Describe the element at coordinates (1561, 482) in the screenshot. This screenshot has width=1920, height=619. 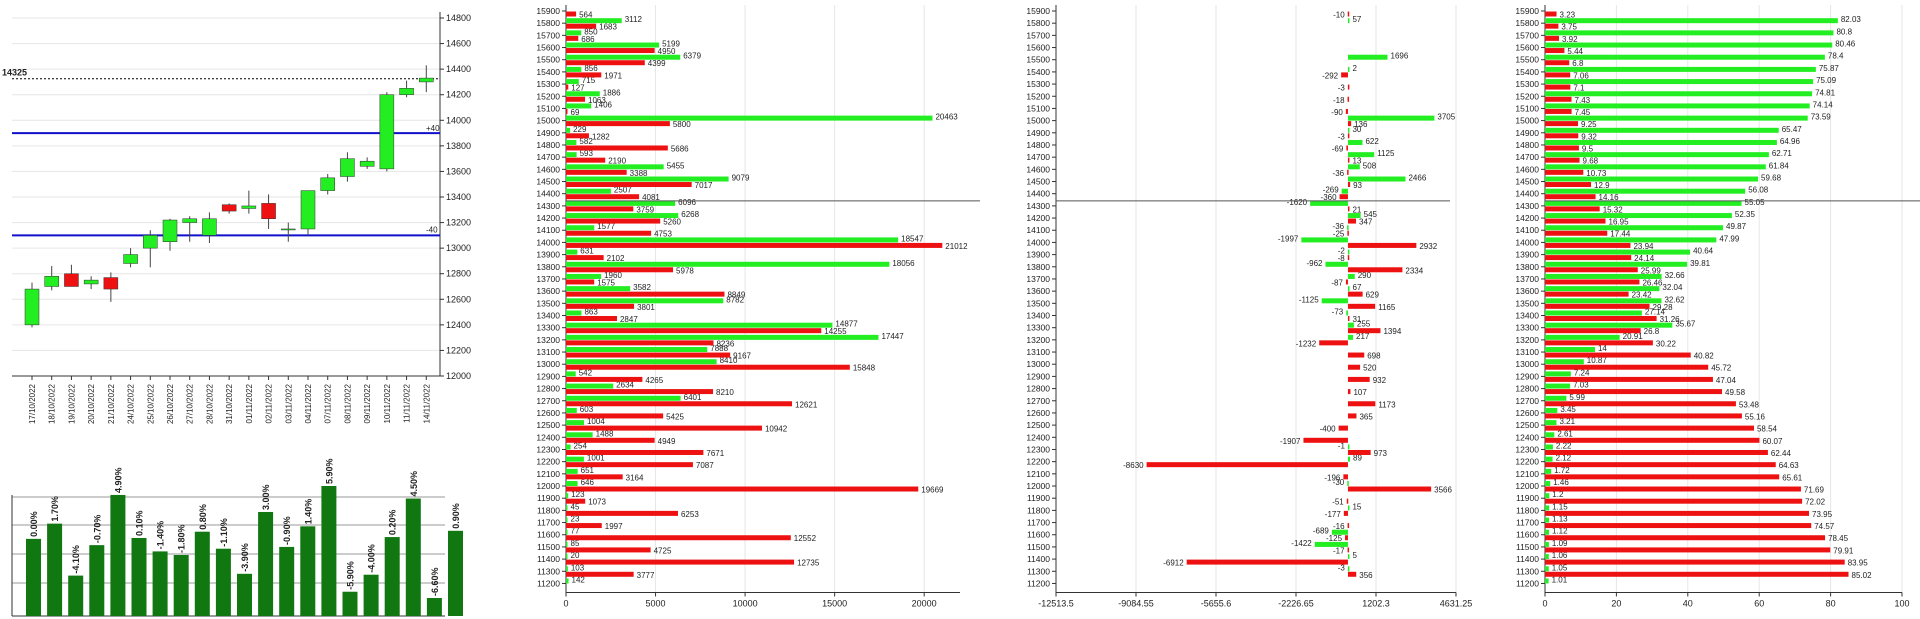
I see `pcr-bar-label: 1.46` at that location.